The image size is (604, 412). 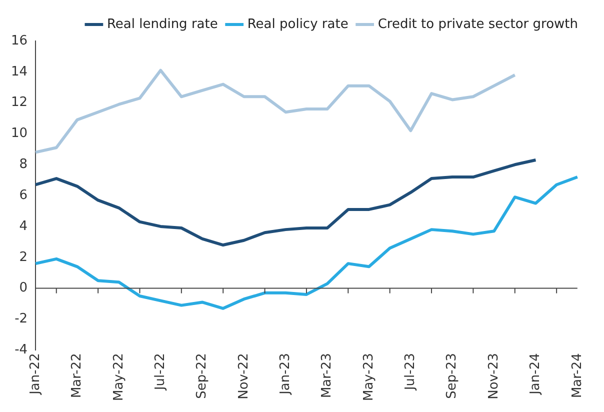 I want to click on y-tick-label: 0, so click(x=23, y=288).